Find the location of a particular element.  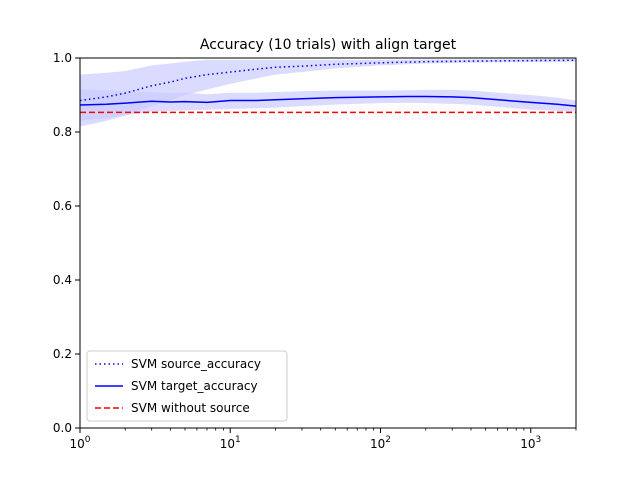

legend-label: SVM without source is located at coordinates (190, 408).